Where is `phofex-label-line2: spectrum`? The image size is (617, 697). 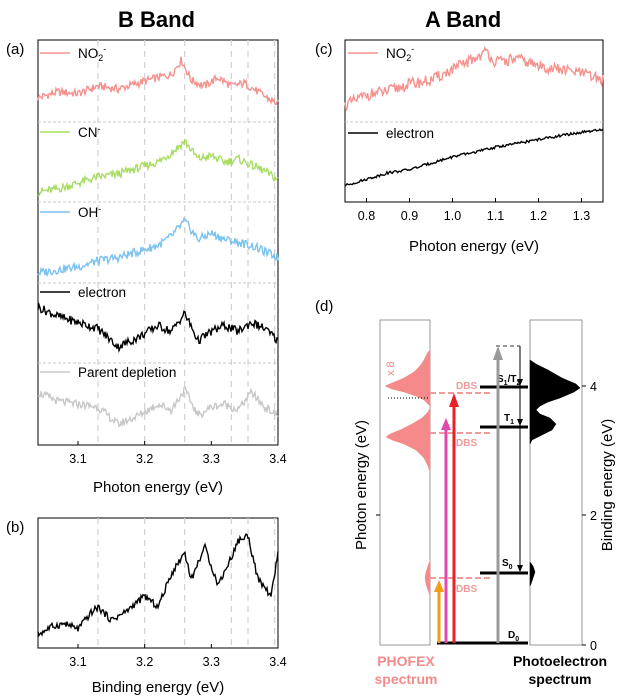
phofex-label-line2: spectrum is located at coordinates (405, 679).